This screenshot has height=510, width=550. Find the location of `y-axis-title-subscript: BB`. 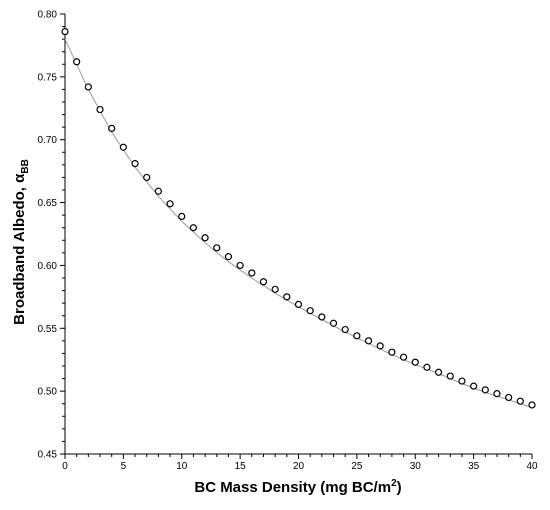

y-axis-title-subscript: BB is located at coordinates (25, 166).